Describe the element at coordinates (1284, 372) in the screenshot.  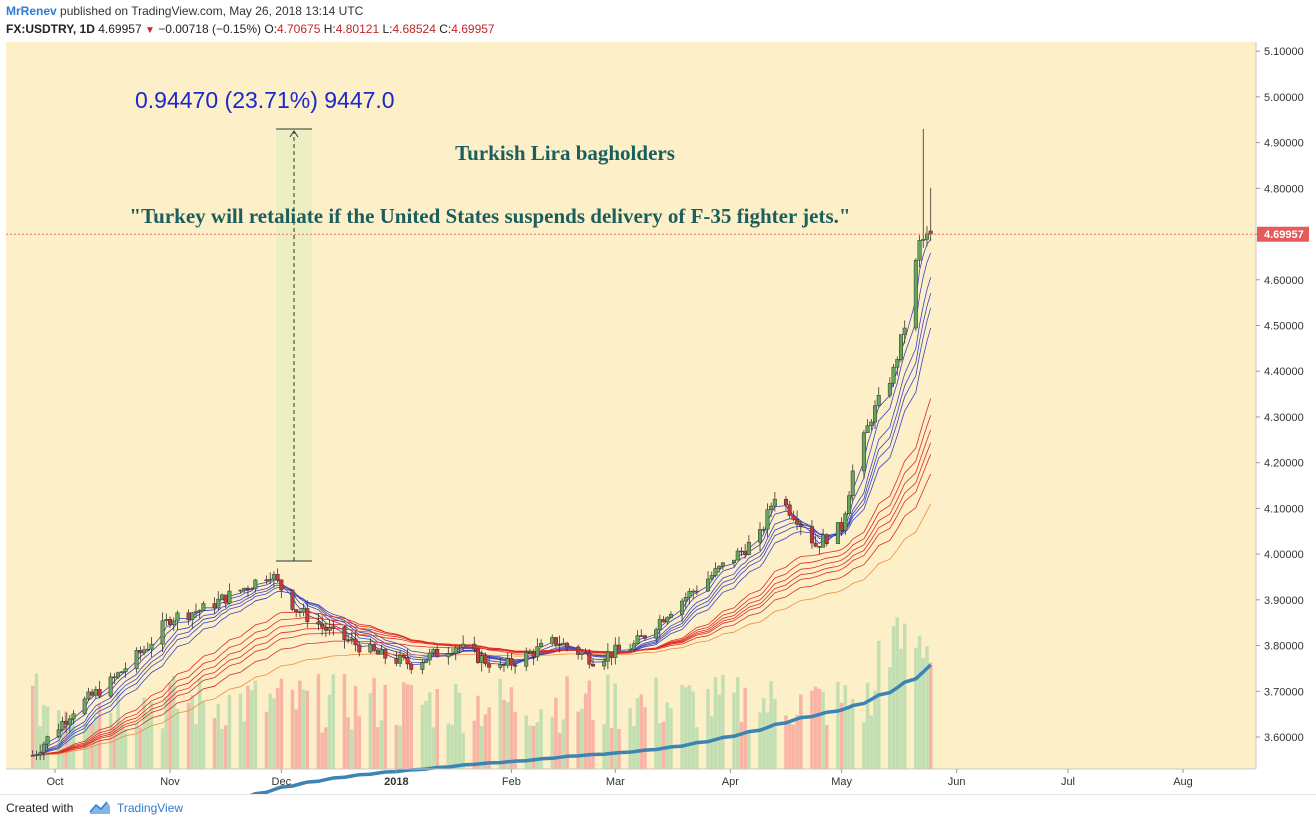
I see `y-tick-label: 4.40000` at that location.